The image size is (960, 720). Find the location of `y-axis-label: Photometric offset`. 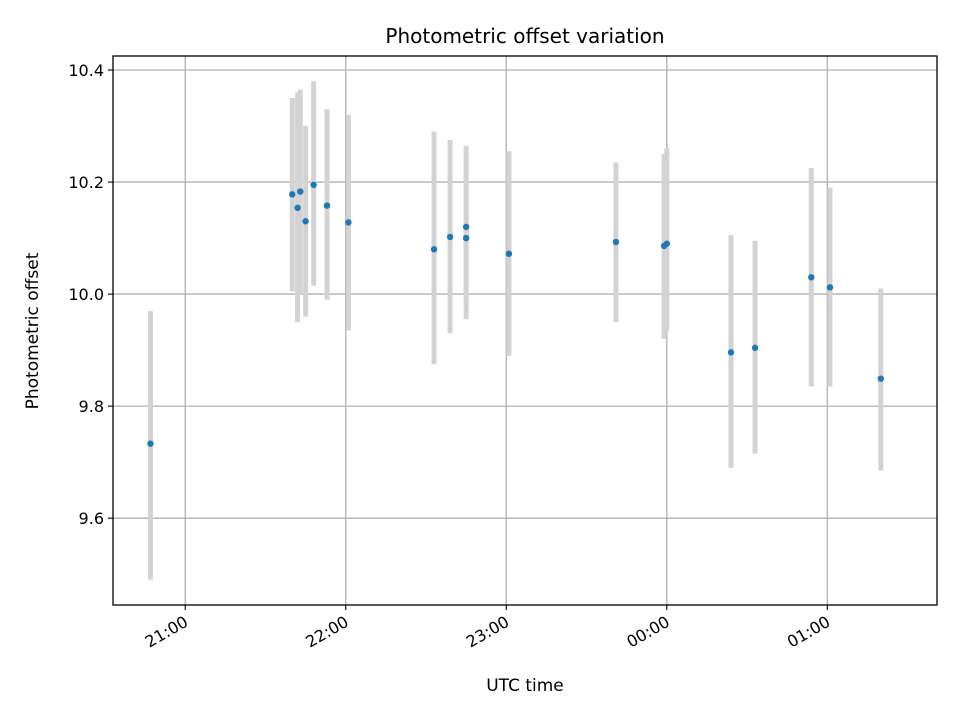

y-axis-label: Photometric offset is located at coordinates (33, 330).